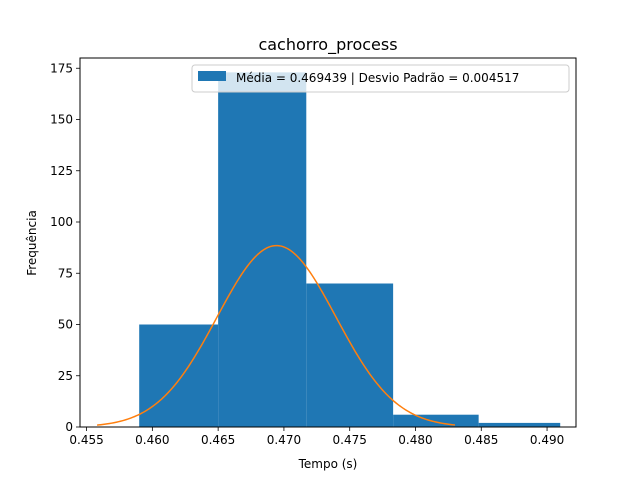  What do you see at coordinates (218, 440) in the screenshot?
I see `x-tick-label: 0.465` at bounding box center [218, 440].